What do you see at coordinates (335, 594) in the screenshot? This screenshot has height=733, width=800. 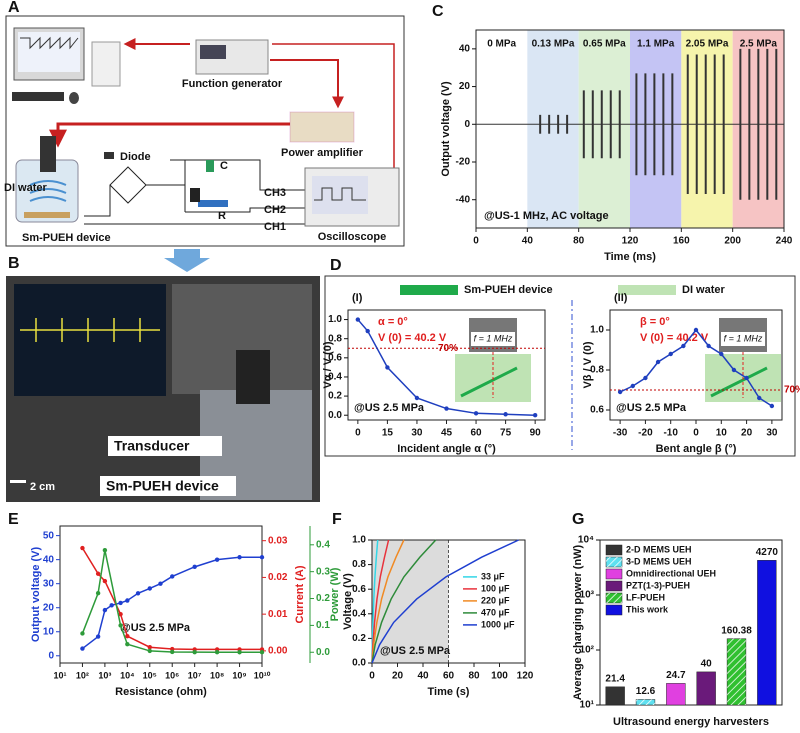 I see `axis-label: Power (W)` at bounding box center [335, 594].